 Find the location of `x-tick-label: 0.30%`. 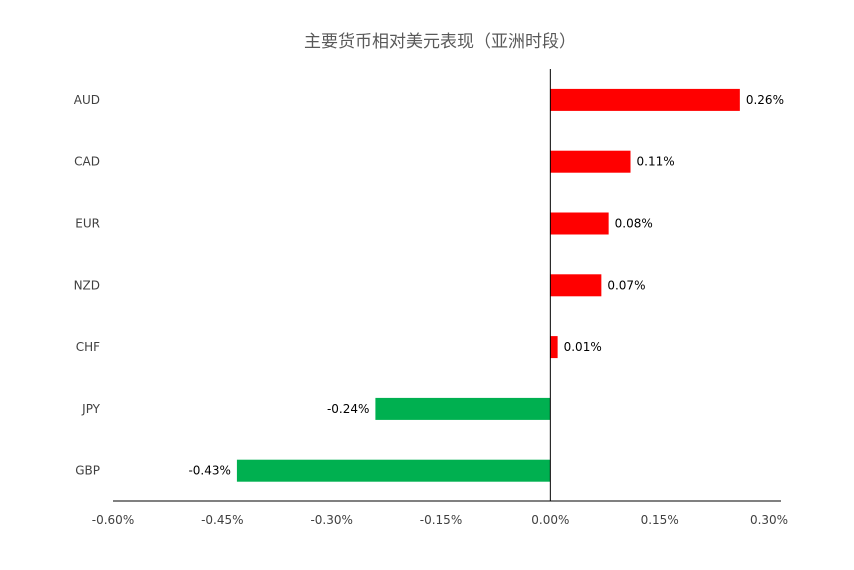

x-tick-label: 0.30% is located at coordinates (769, 520).